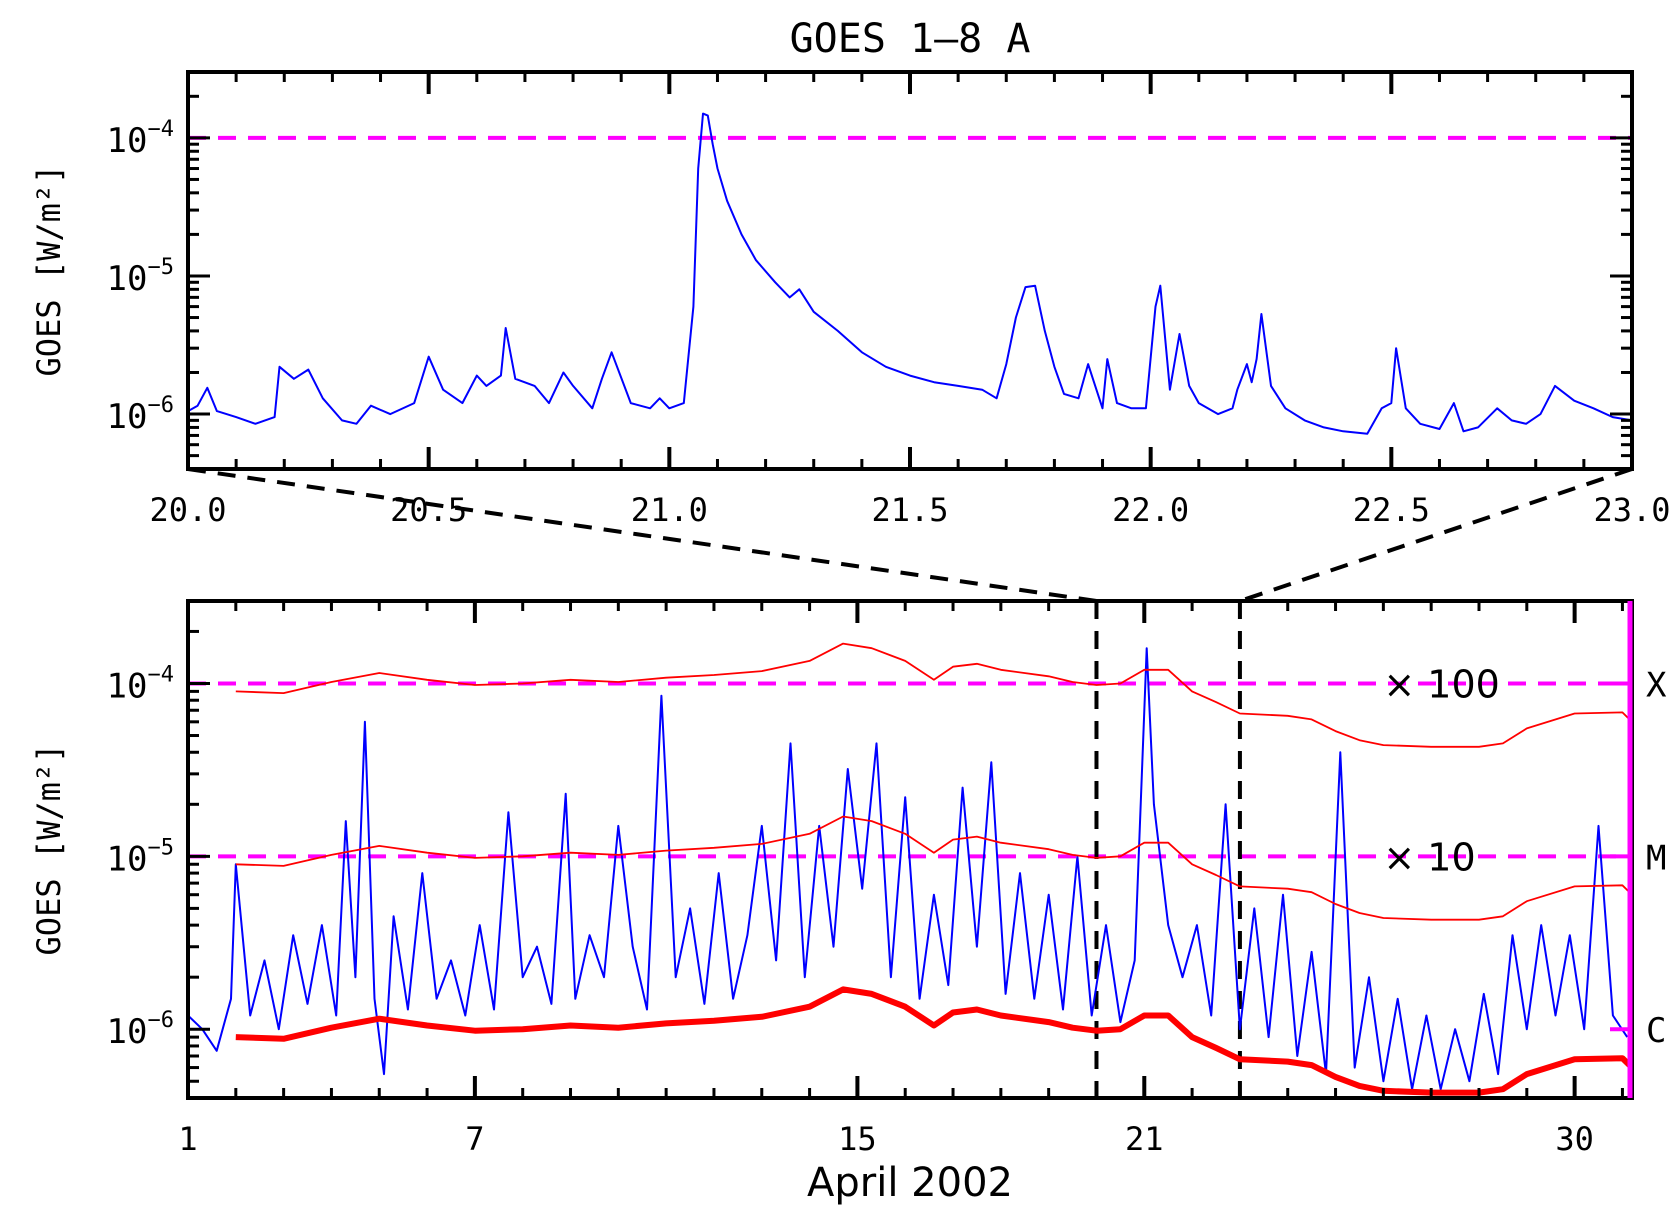  Describe the element at coordinates (187, 1139) in the screenshot. I see `x-tick-label: 1` at that location.